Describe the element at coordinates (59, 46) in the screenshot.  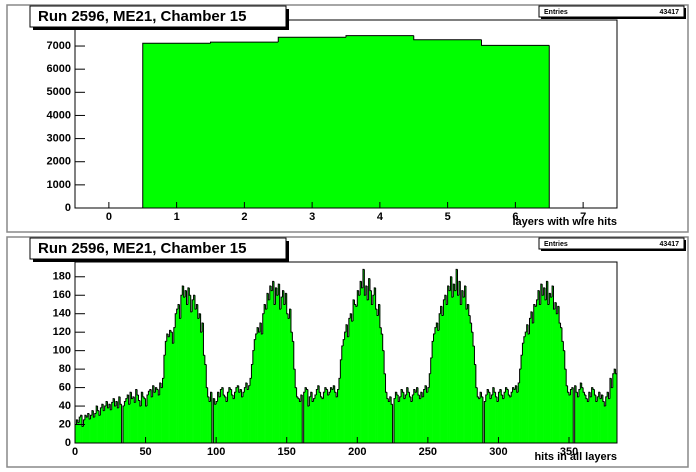
I see `y-tick-label: 7000` at that location.